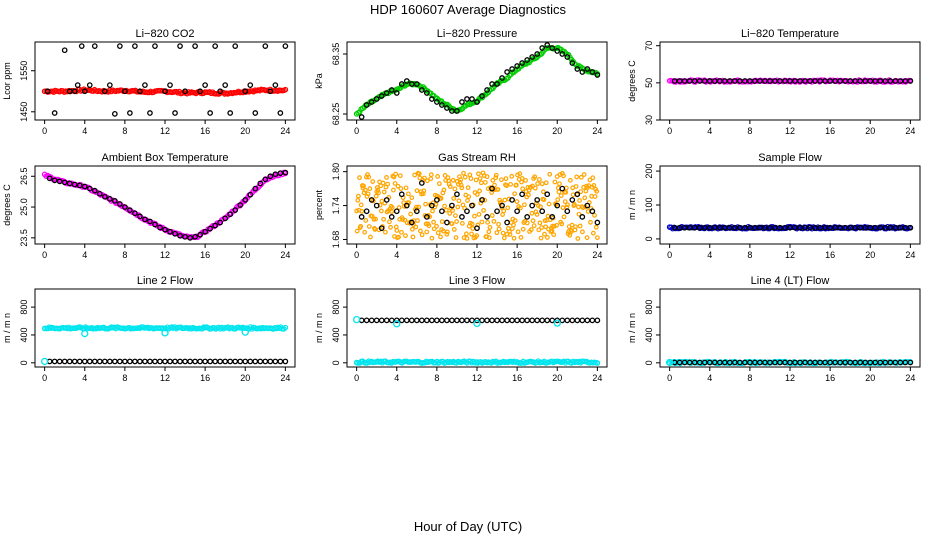 The height and width of the screenshot is (540, 936). I want to click on y-tick-label: 1.68, so click(336, 240).